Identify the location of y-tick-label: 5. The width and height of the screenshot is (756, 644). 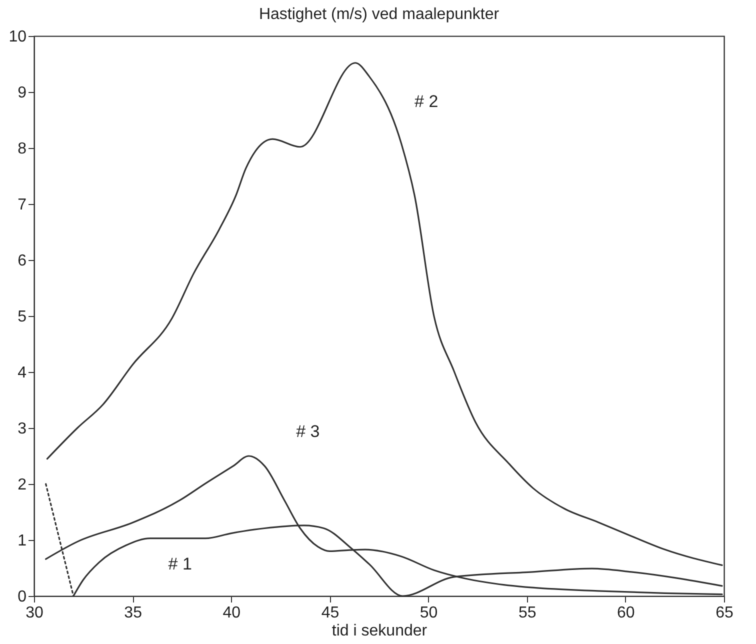
(22, 317).